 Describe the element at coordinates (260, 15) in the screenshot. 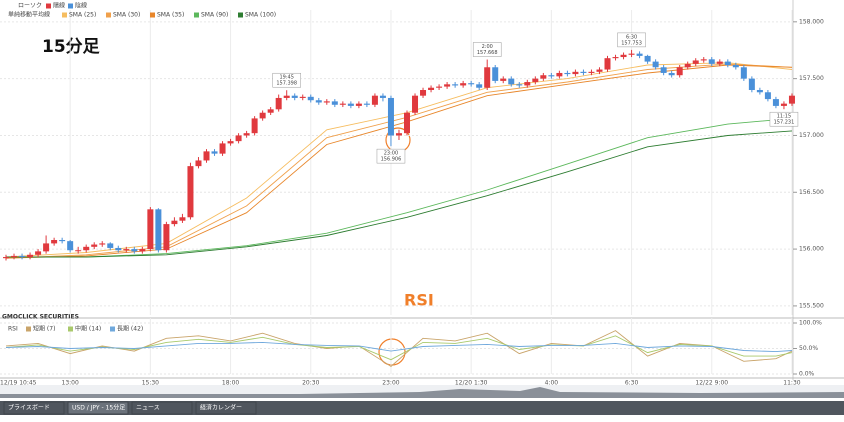

I see `legend-label: SMA (100)` at that location.